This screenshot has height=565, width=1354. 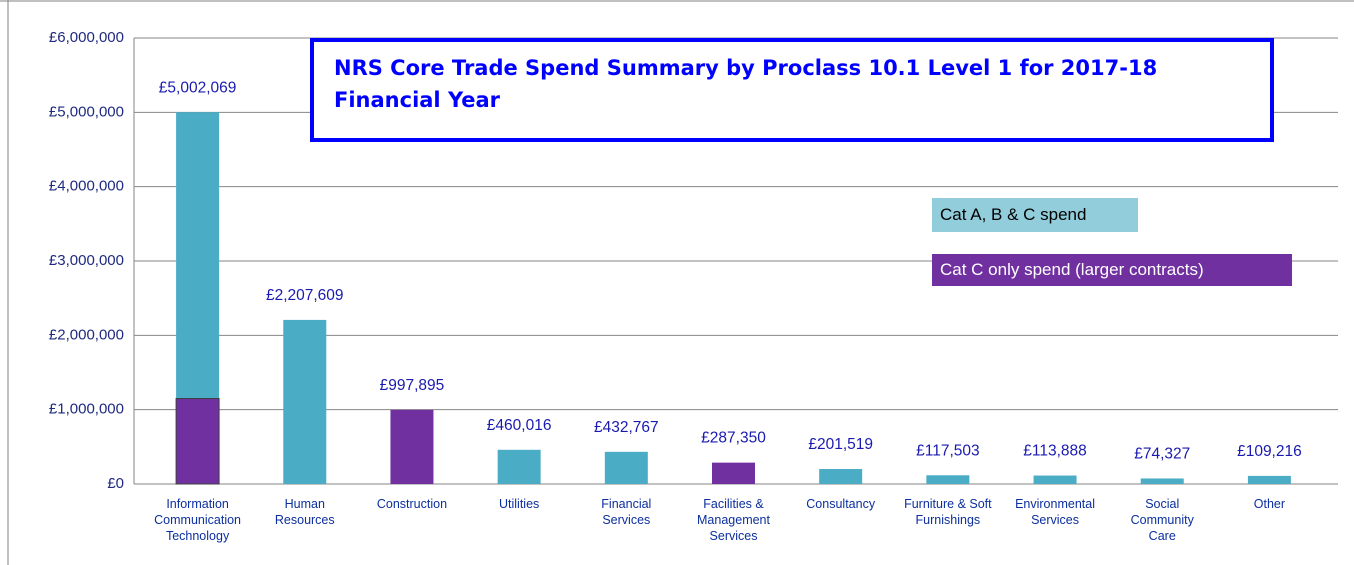 I want to click on x-tick-label: Financial Services, so click(x=626, y=512).